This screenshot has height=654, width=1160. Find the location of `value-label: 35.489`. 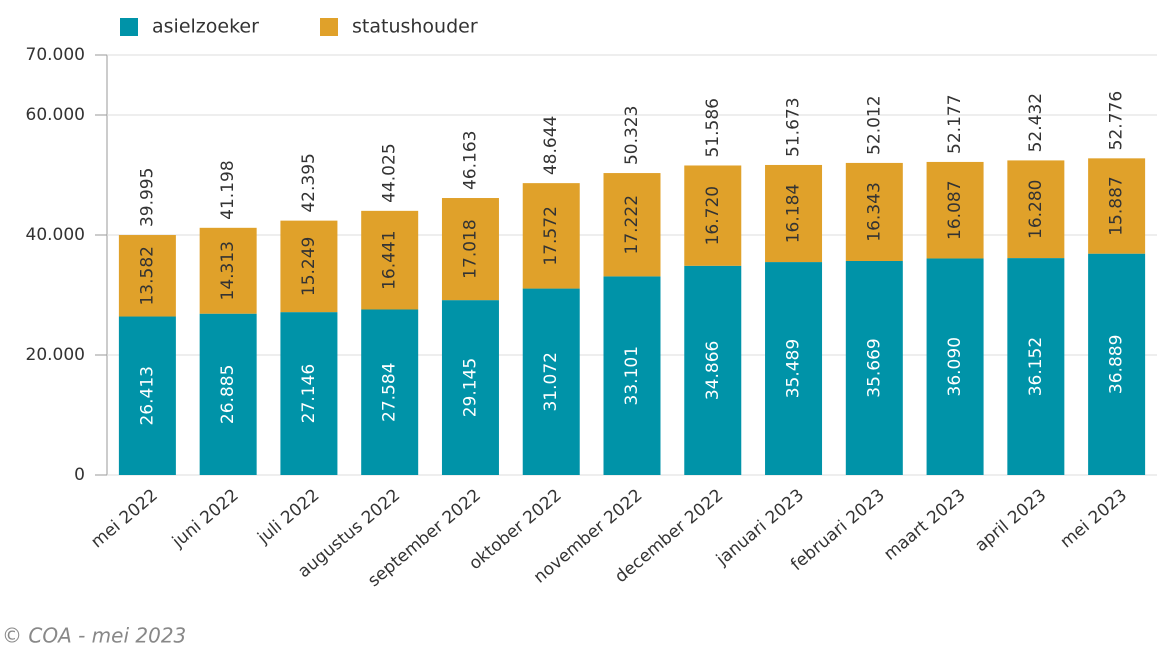

value-label: 35.489 is located at coordinates (794, 368).